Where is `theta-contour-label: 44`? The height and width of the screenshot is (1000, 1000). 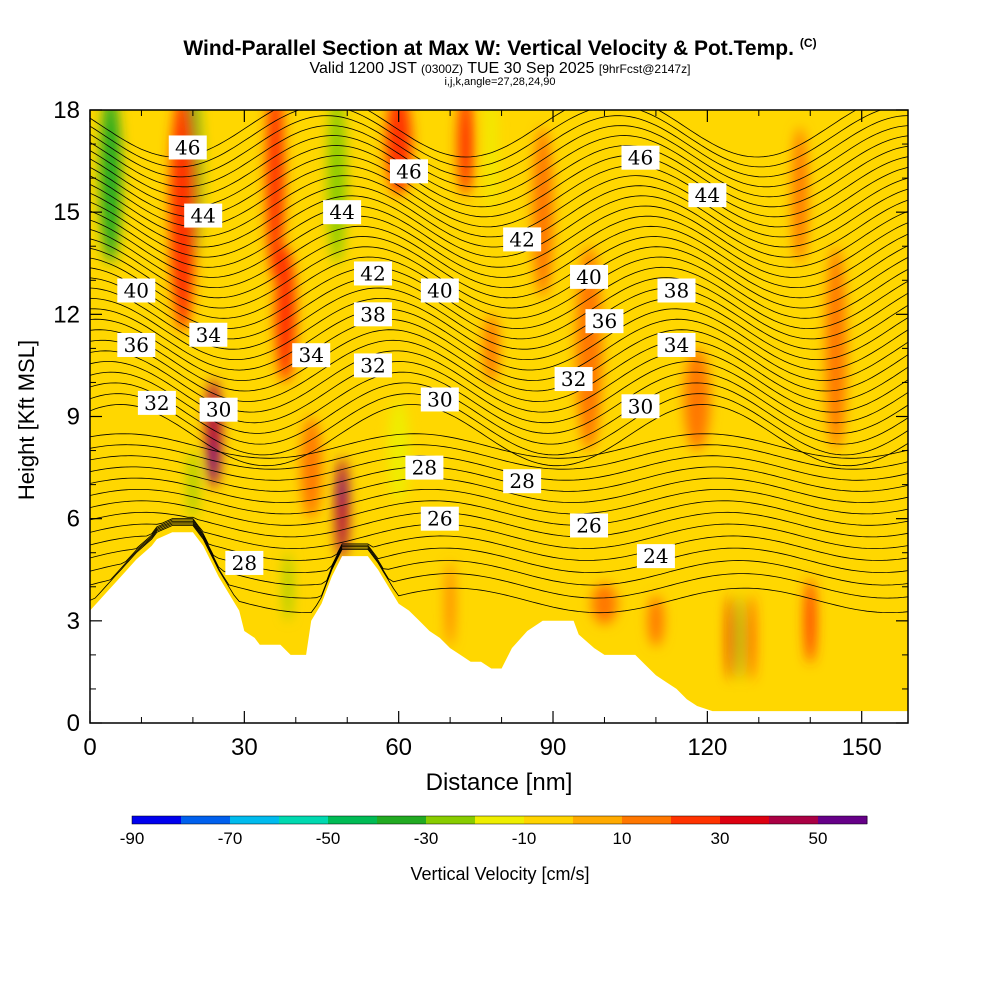
theta-contour-label: 44 is located at coordinates (203, 215).